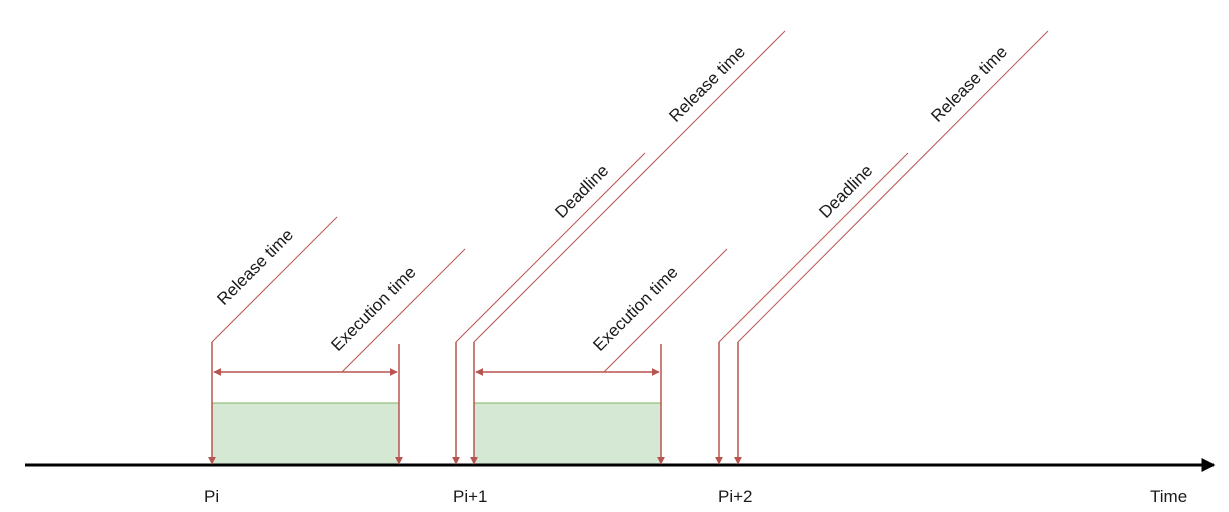 This screenshot has width=1229, height=512. Describe the element at coordinates (707, 84) in the screenshot. I see `label-release-time-2: Release time` at that location.